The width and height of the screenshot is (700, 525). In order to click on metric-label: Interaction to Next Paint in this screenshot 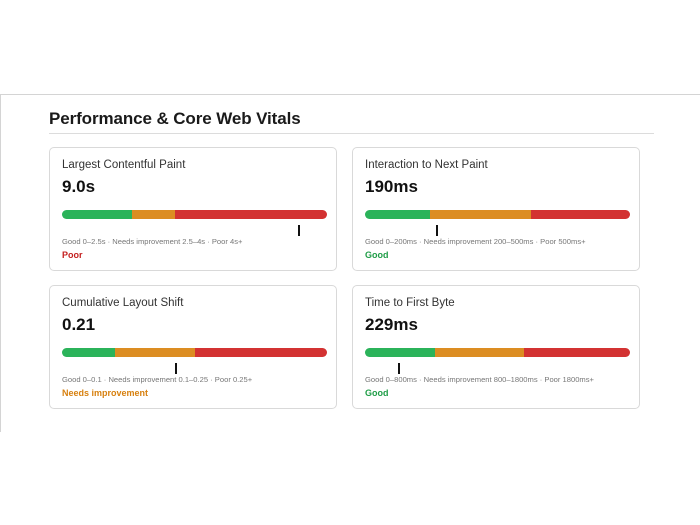, I will do `click(426, 165)`.